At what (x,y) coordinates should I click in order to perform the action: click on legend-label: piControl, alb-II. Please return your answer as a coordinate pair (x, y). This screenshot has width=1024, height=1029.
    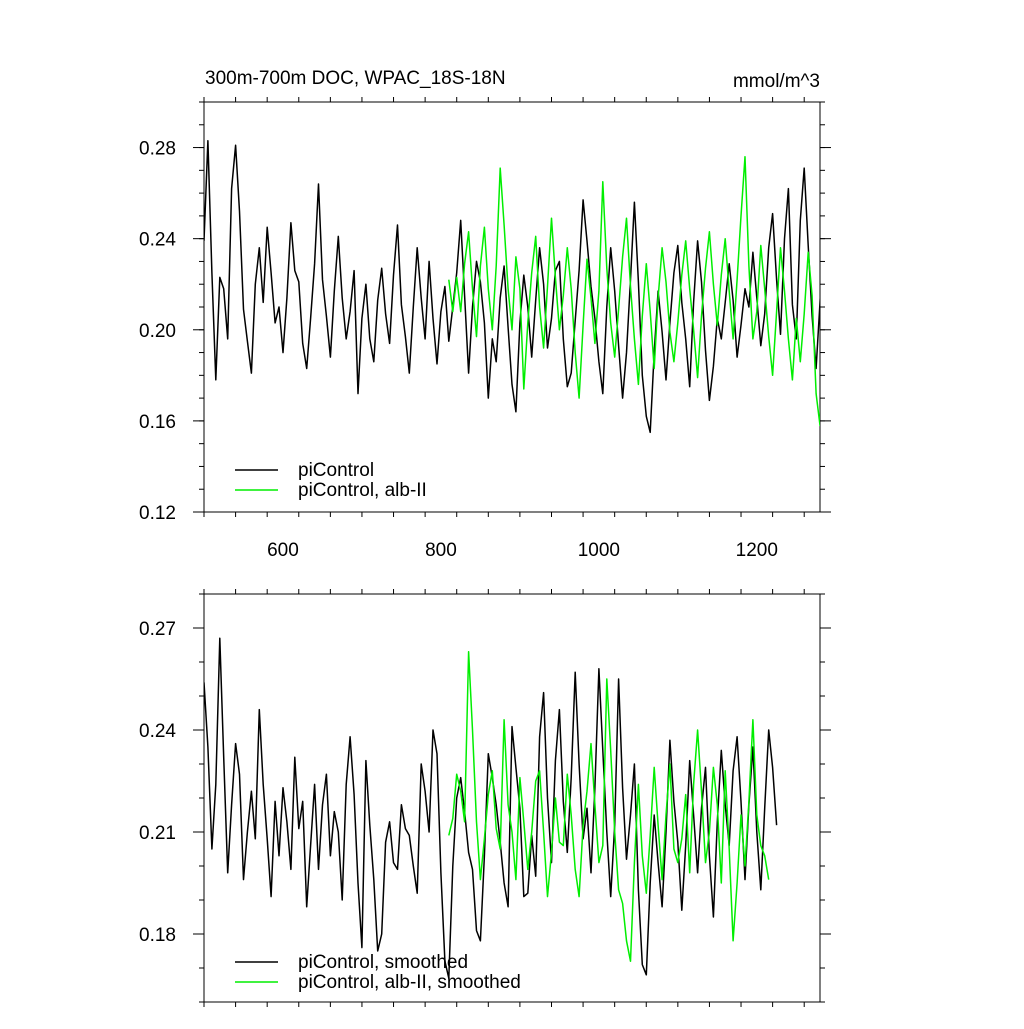
    Looking at the image, I should click on (362, 490).